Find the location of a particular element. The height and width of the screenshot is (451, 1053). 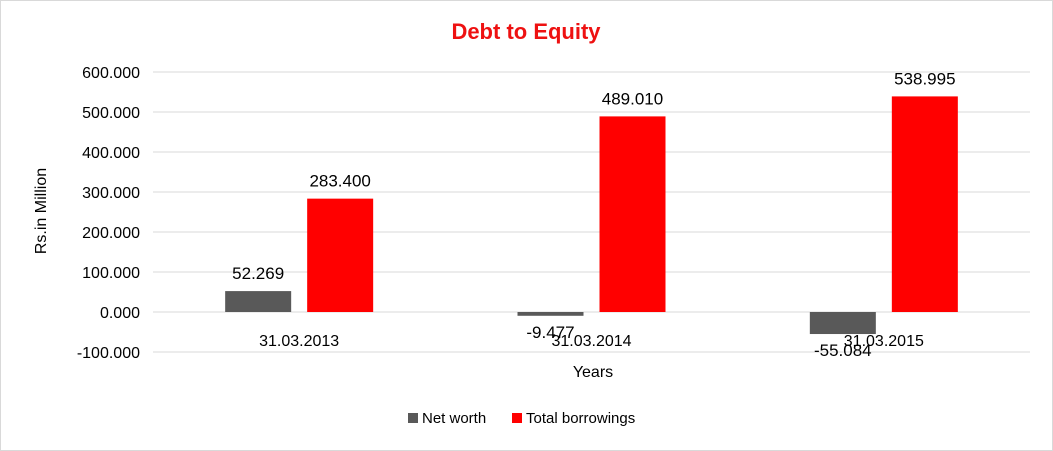

x-tick-label: 31.03.2014 is located at coordinates (591, 341).